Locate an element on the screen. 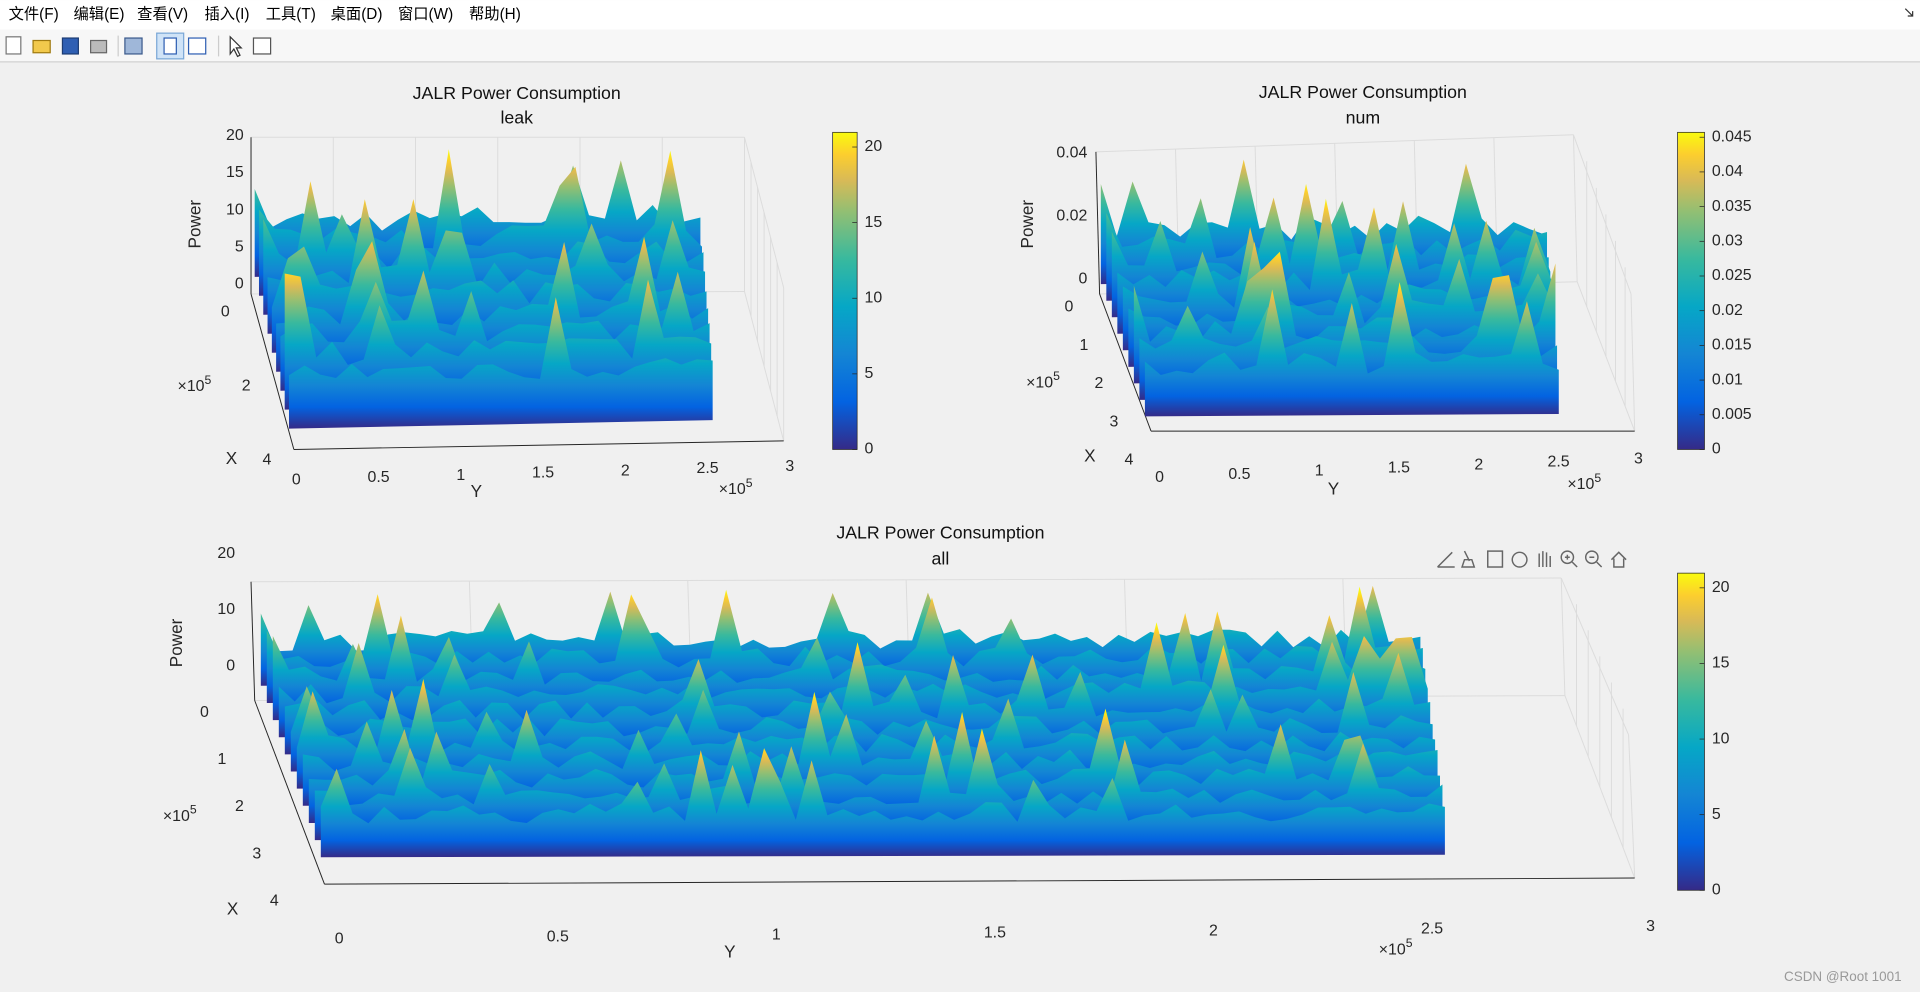 This screenshot has width=1920, height=992. open-icon is located at coordinates (41, 46).